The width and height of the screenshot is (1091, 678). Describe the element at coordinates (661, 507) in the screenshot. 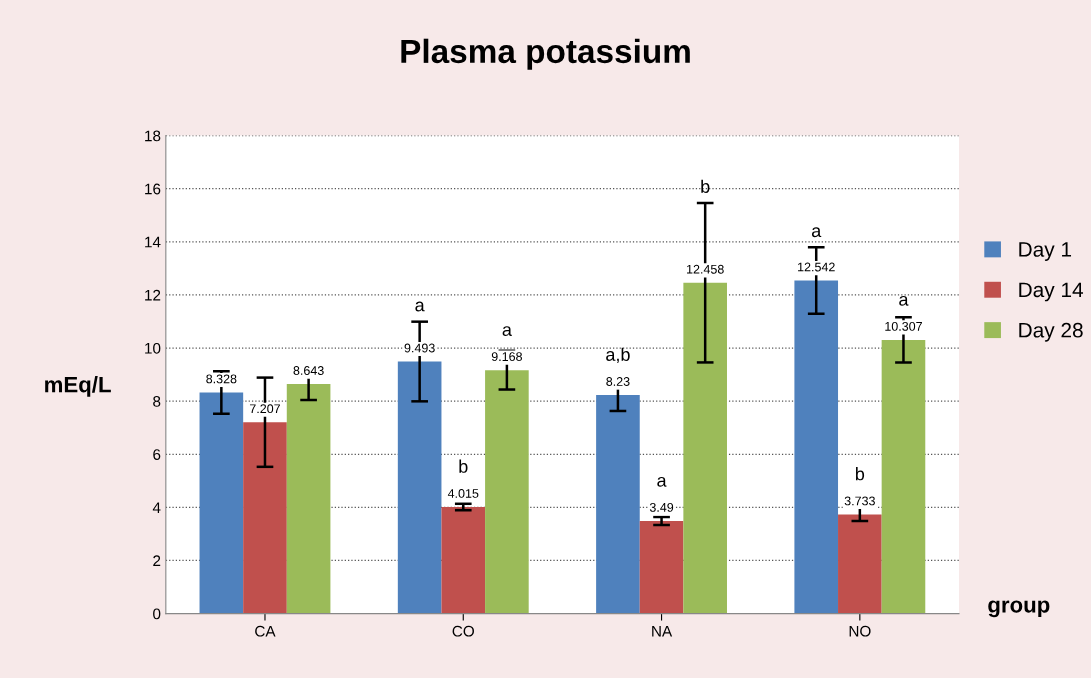

I see `data-label: 3.49` at that location.